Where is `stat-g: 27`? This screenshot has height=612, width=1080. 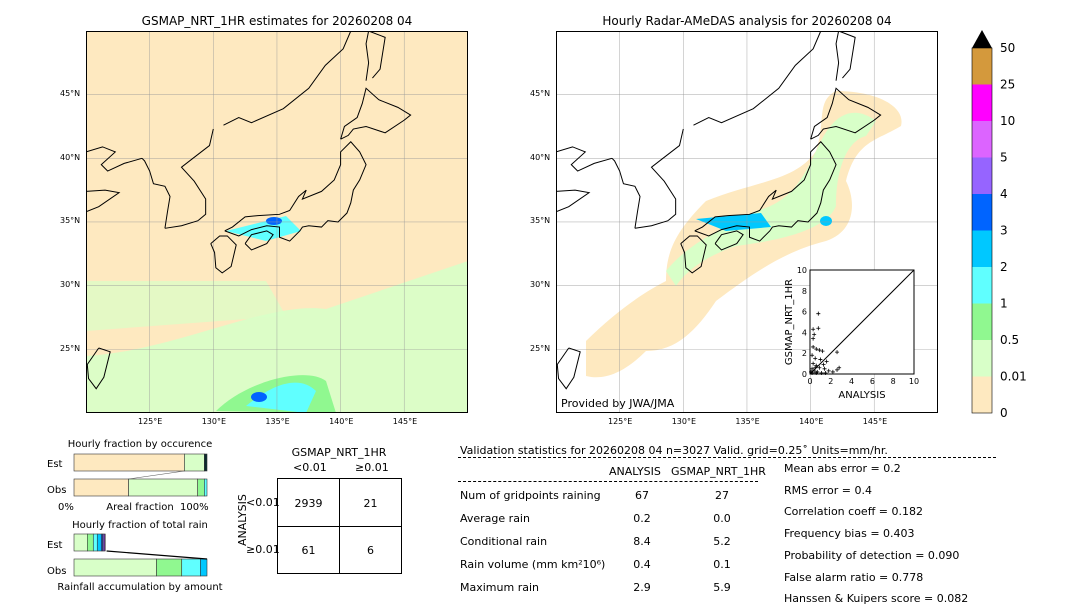 stat-g: 27 is located at coordinates (722, 495).